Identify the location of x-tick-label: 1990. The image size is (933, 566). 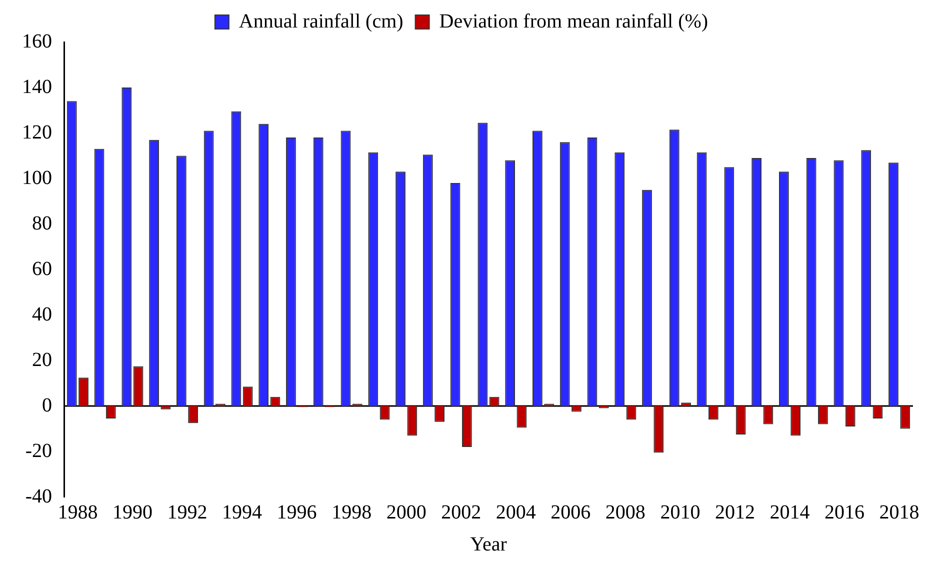
(132, 512).